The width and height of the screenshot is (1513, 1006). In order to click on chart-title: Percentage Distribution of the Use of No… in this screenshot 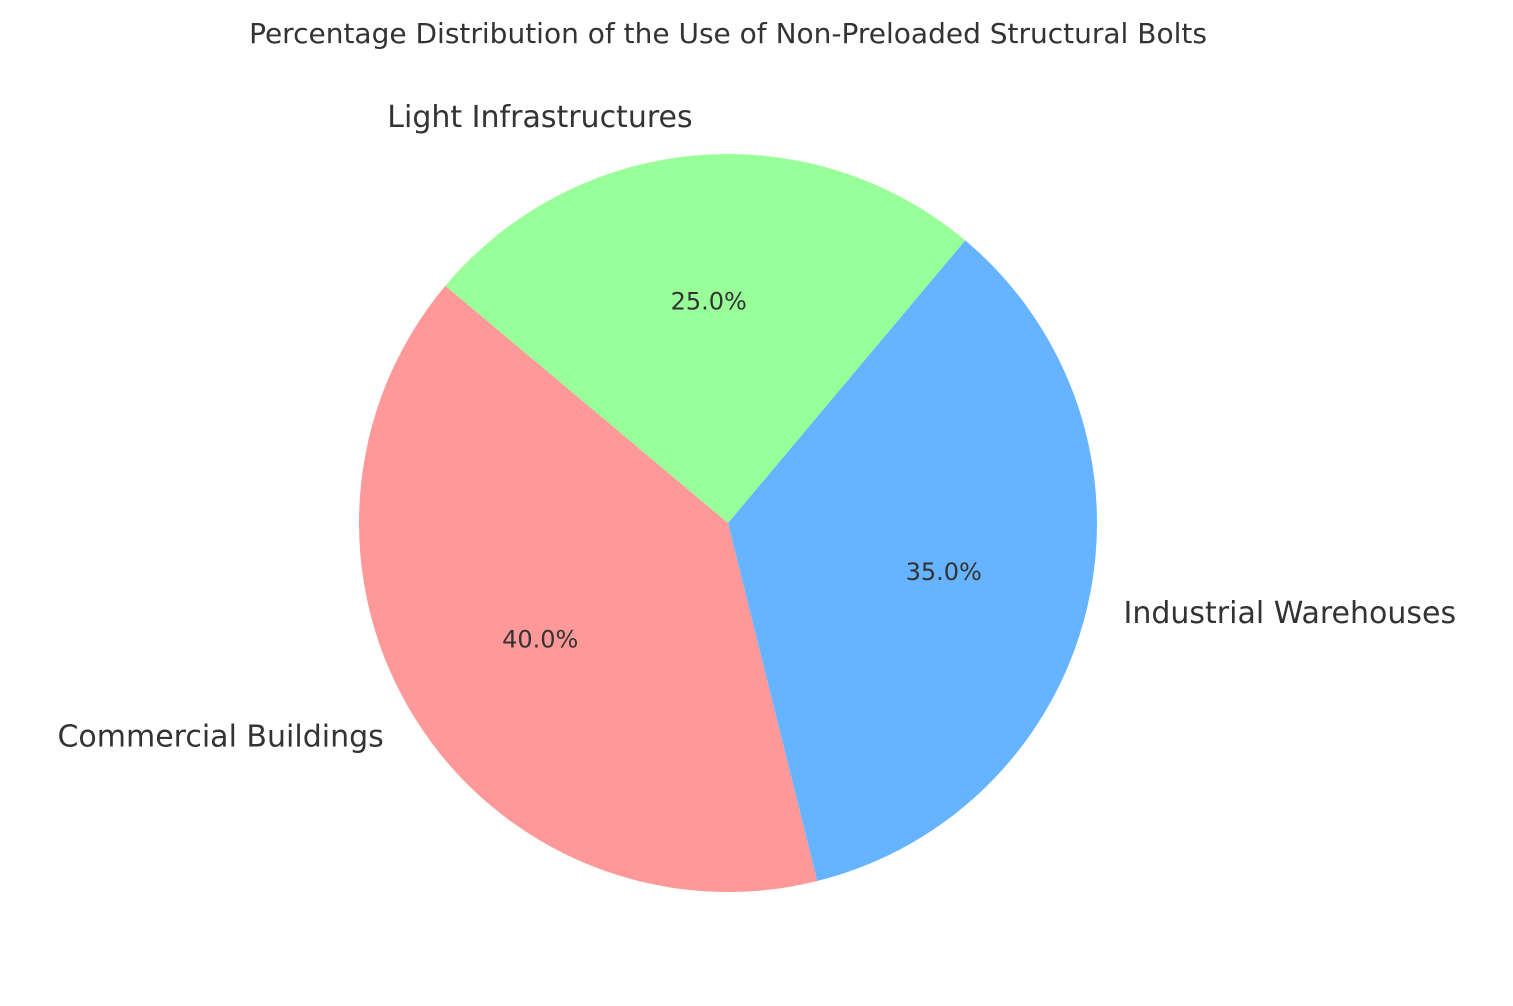, I will do `click(728, 33)`.